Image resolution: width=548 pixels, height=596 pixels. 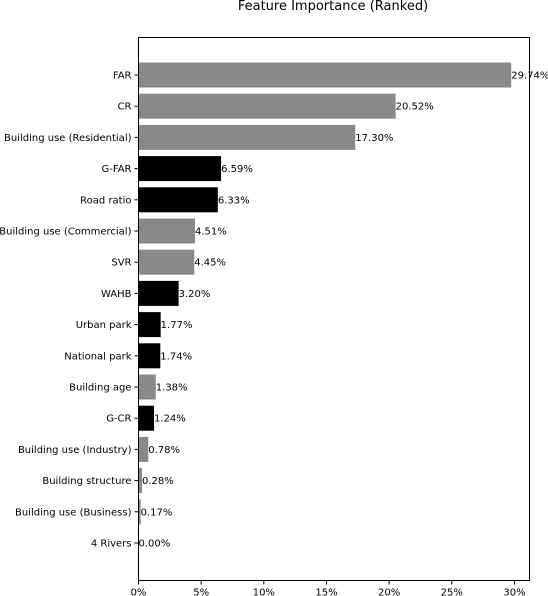 I want to click on value-label-cr: 20.52%, so click(x=415, y=107).